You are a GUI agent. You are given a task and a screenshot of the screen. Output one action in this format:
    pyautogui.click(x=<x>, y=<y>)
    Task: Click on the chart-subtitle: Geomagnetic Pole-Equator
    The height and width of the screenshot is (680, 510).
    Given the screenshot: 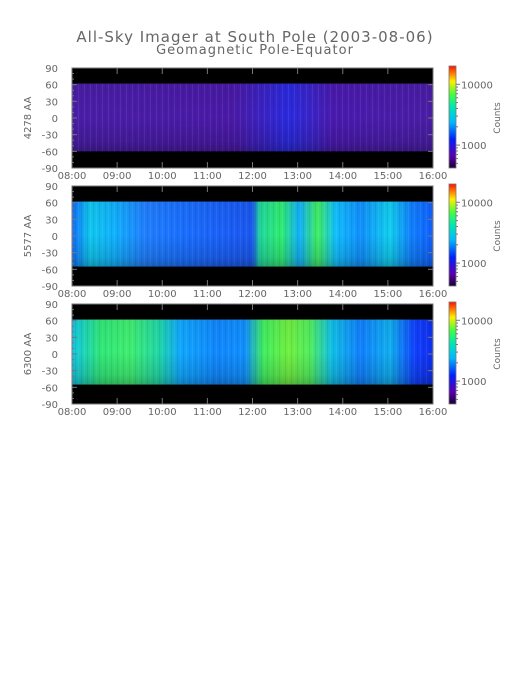 What is the action you would take?
    pyautogui.click(x=255, y=50)
    